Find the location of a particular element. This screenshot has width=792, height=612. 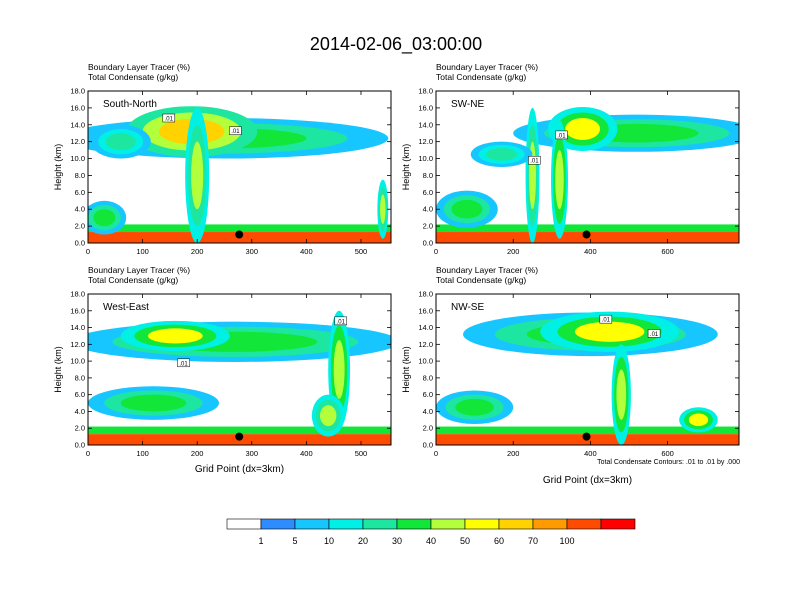

chart-title: 2014-02-06_03:00:00 is located at coordinates (396, 44).